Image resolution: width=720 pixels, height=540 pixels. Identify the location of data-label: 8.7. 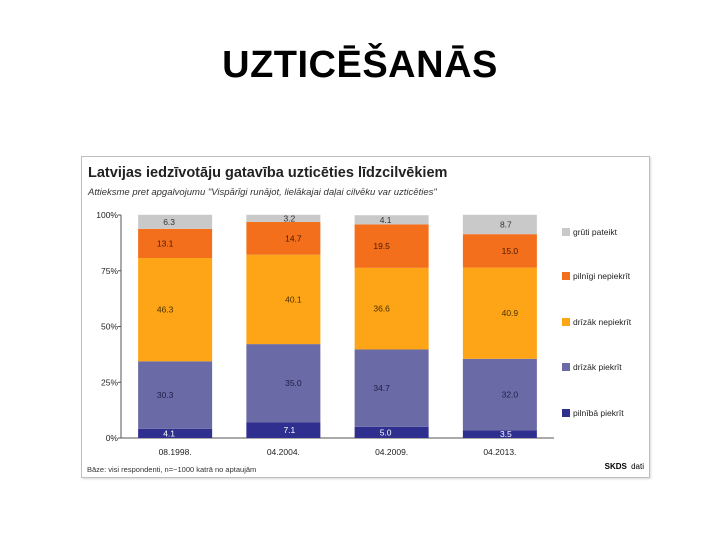
(506, 224).